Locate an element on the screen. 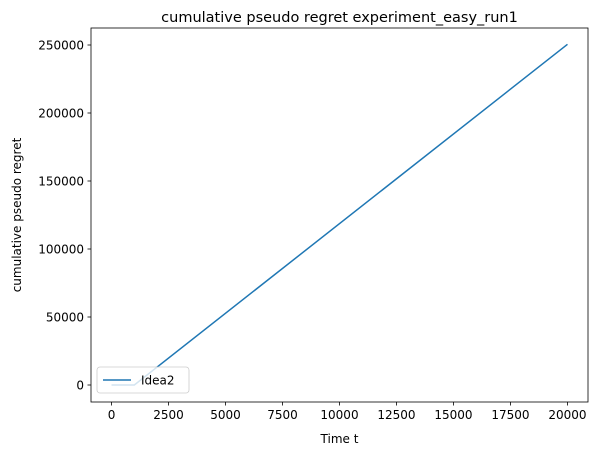 This screenshot has height=455, width=597. legend: Idea2 is located at coordinates (143, 380).